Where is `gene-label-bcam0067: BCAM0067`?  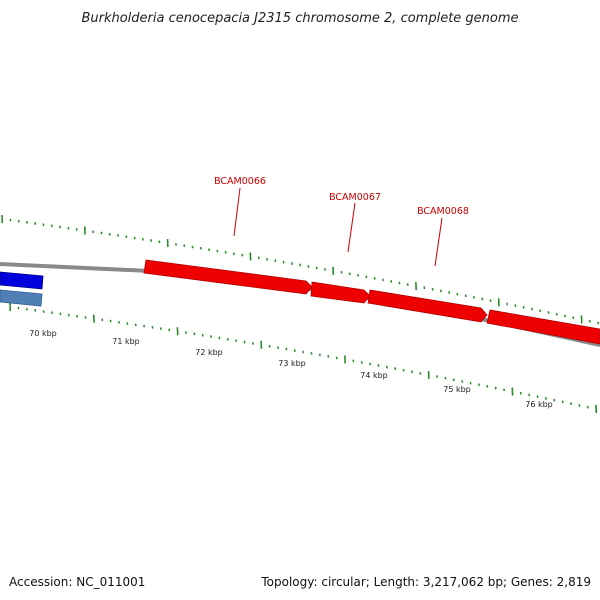
gene-label-bcam0067: BCAM0067 is located at coordinates (355, 197).